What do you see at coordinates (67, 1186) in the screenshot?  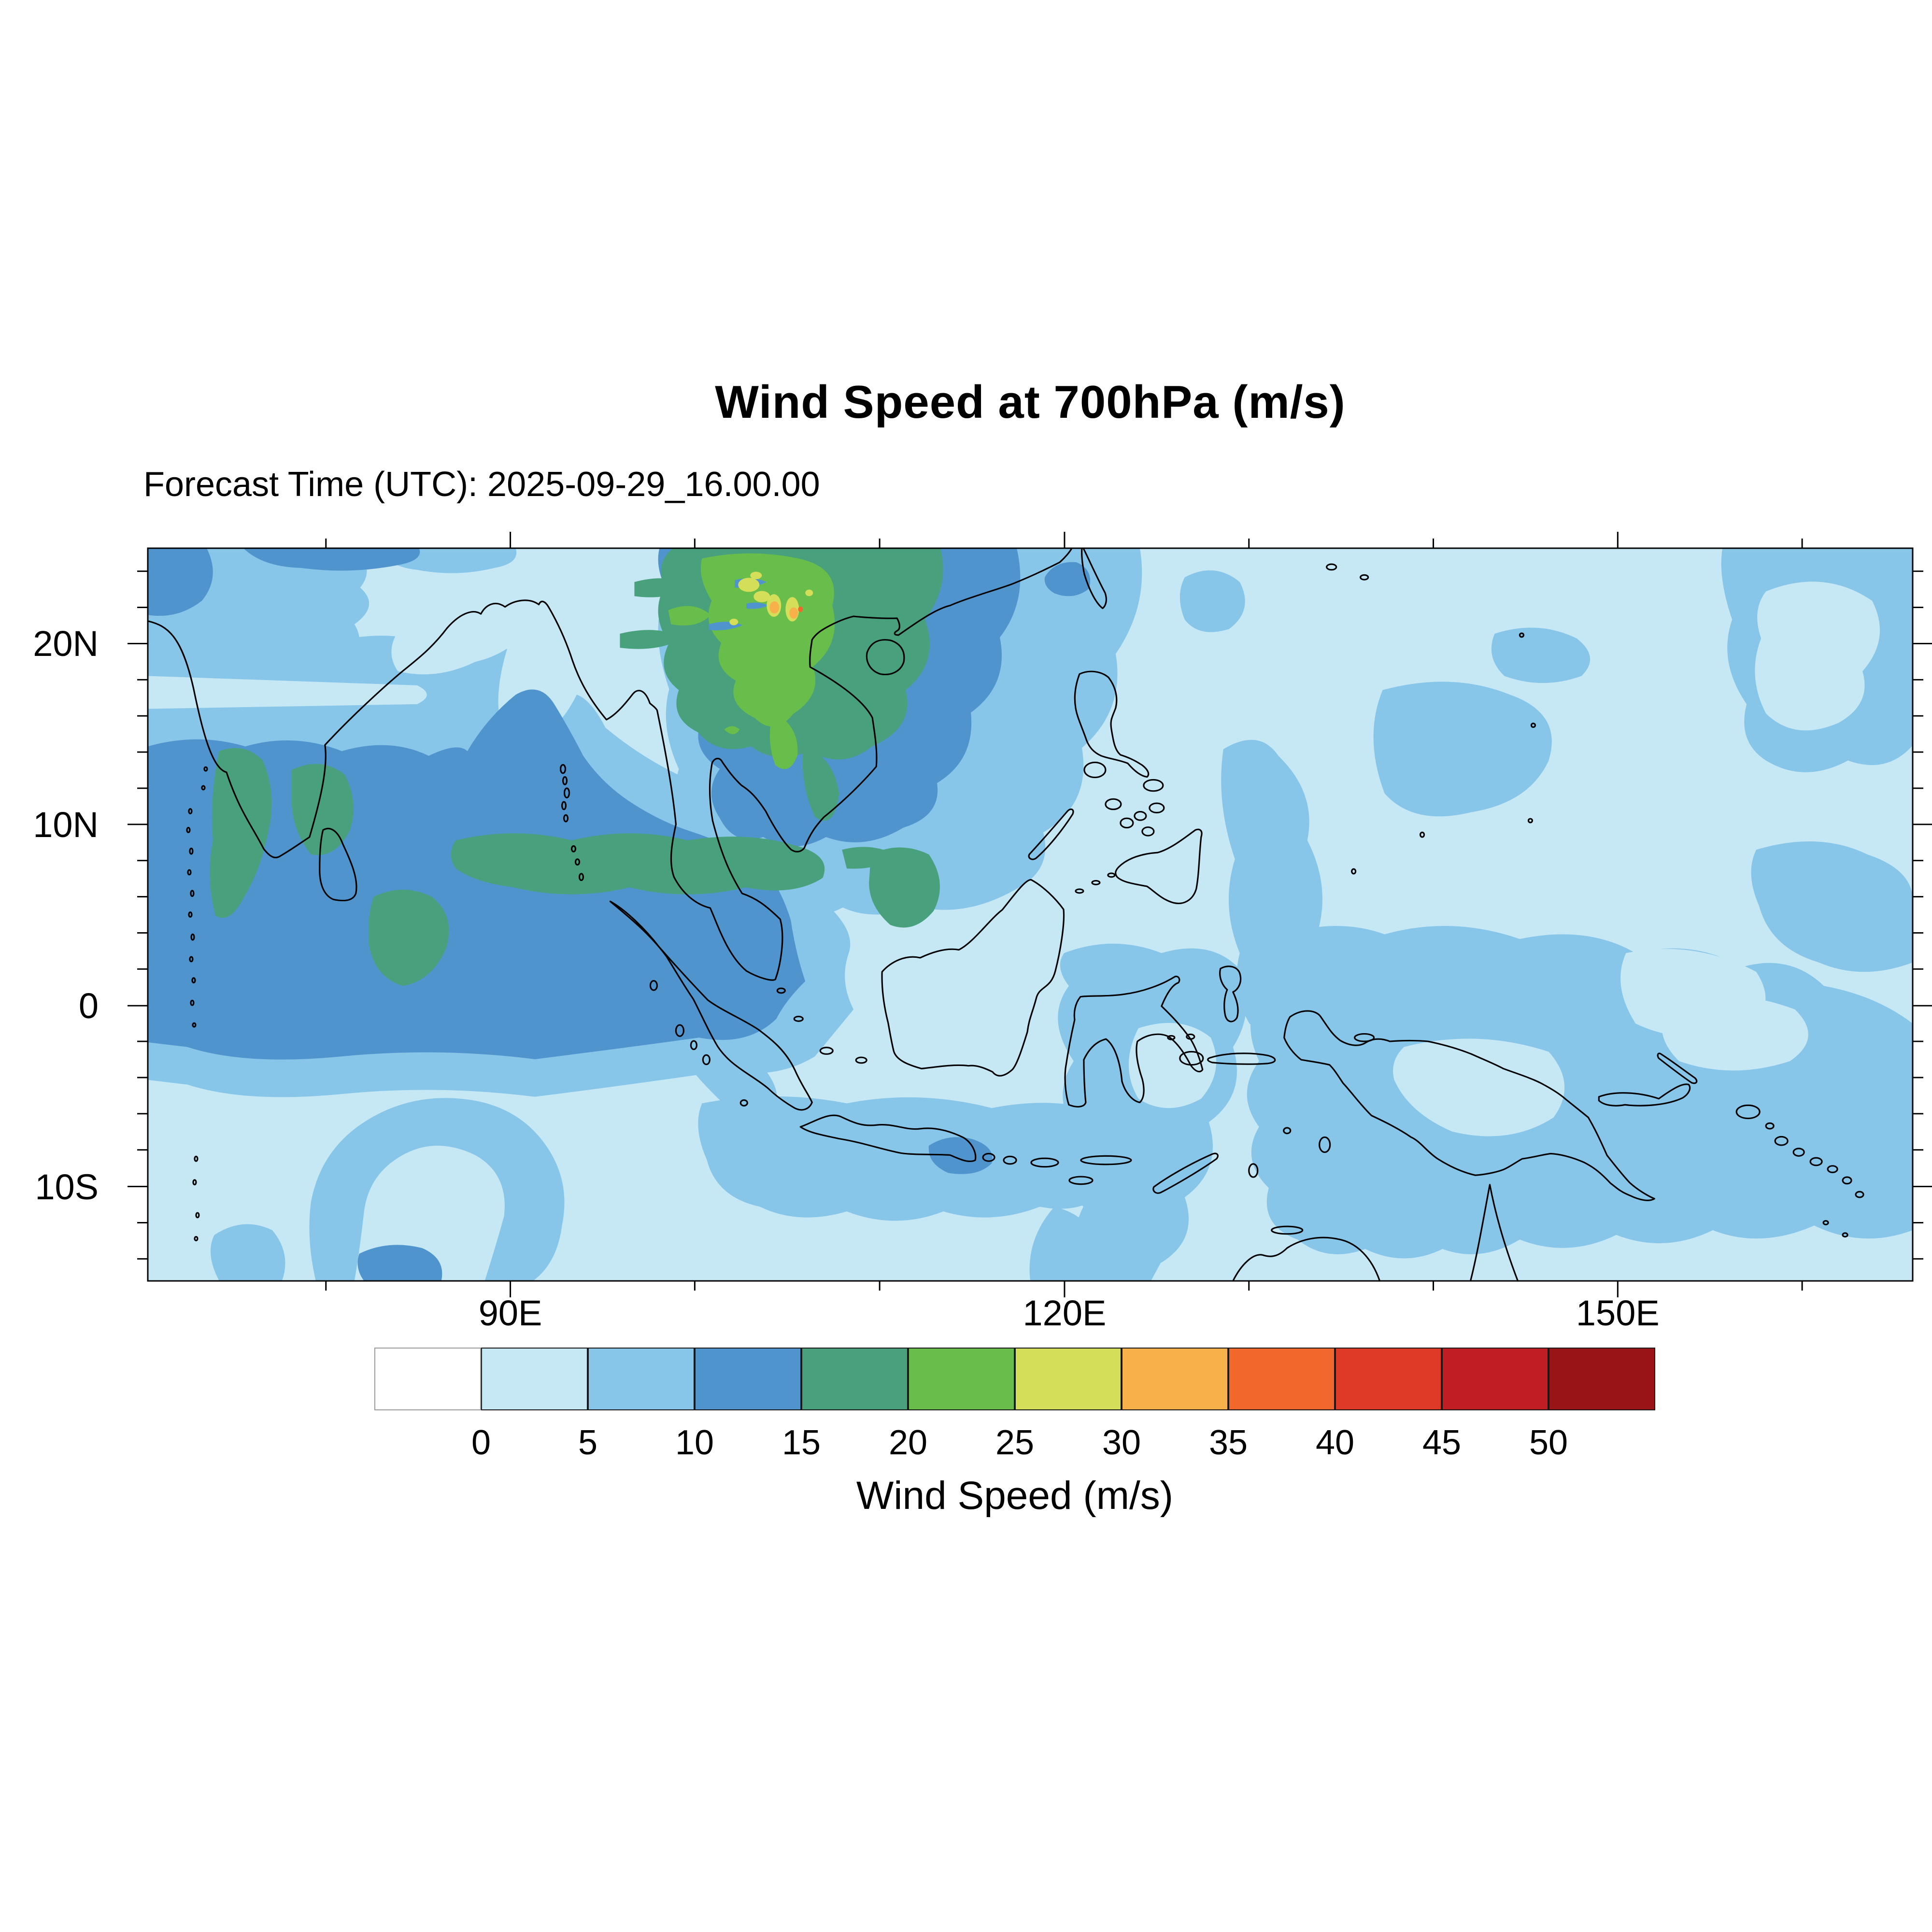 I see `lat-axis-label: 10S` at bounding box center [67, 1186].